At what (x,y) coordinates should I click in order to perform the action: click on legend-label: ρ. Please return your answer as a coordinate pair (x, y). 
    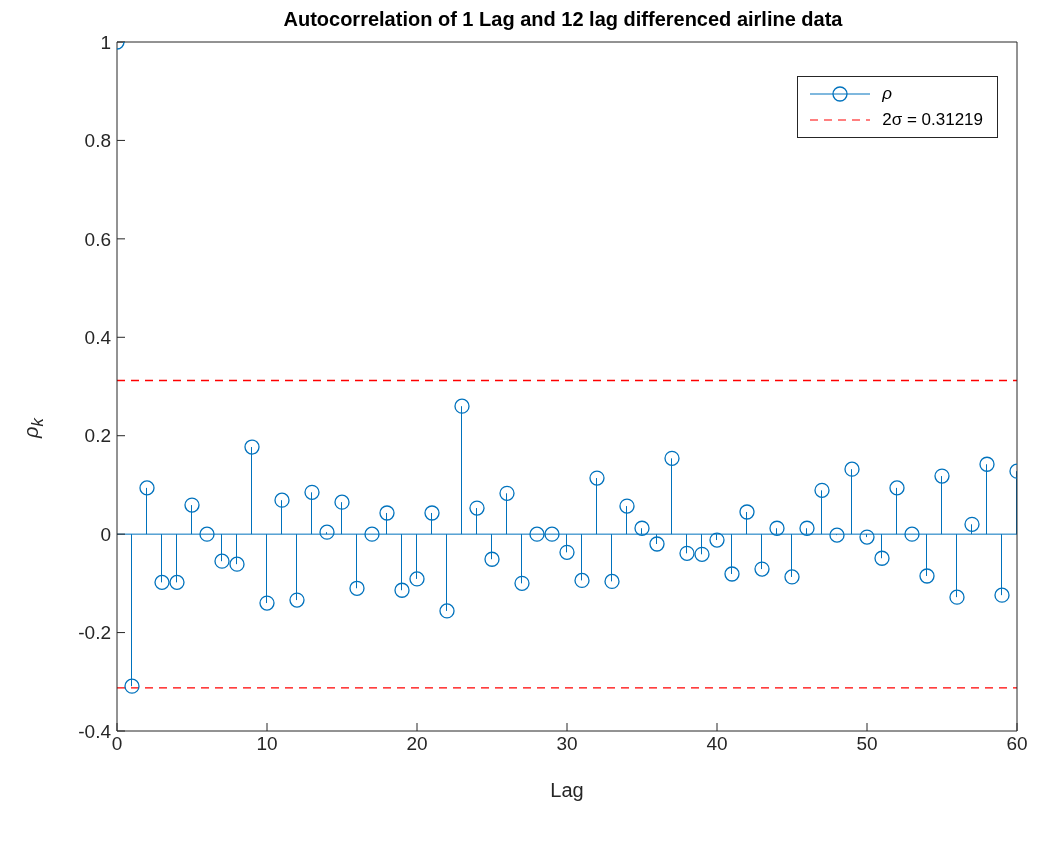
    Looking at the image, I should click on (887, 94).